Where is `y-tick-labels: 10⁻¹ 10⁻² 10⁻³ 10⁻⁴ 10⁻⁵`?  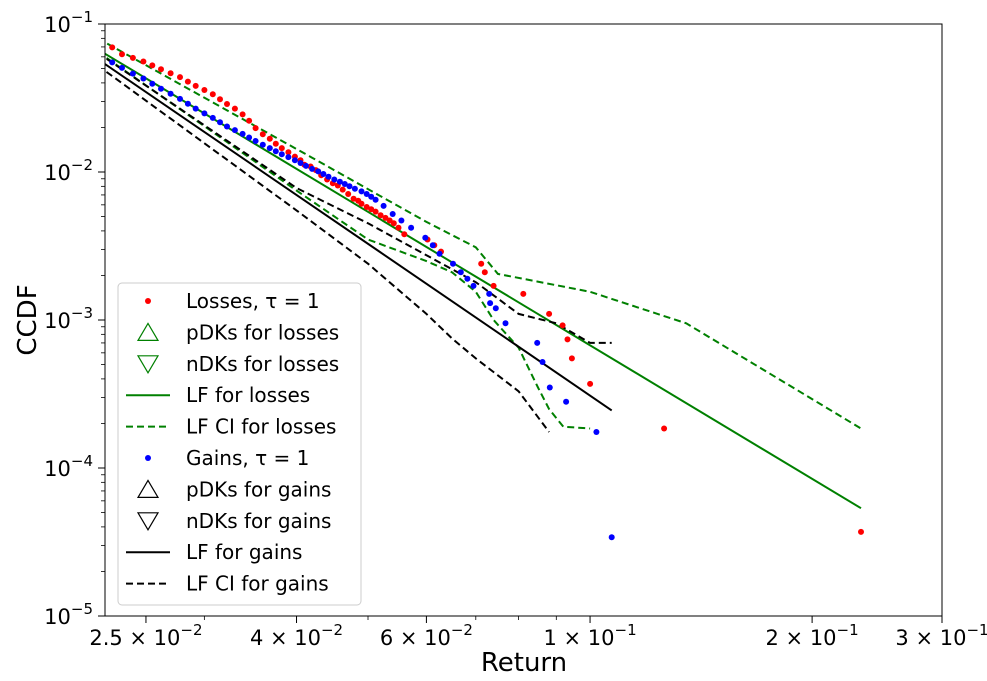
y-tick-labels: 10⁻¹ 10⁻² 10⁻³ 10⁻⁴ 10⁻⁵ is located at coordinates (68, 318).